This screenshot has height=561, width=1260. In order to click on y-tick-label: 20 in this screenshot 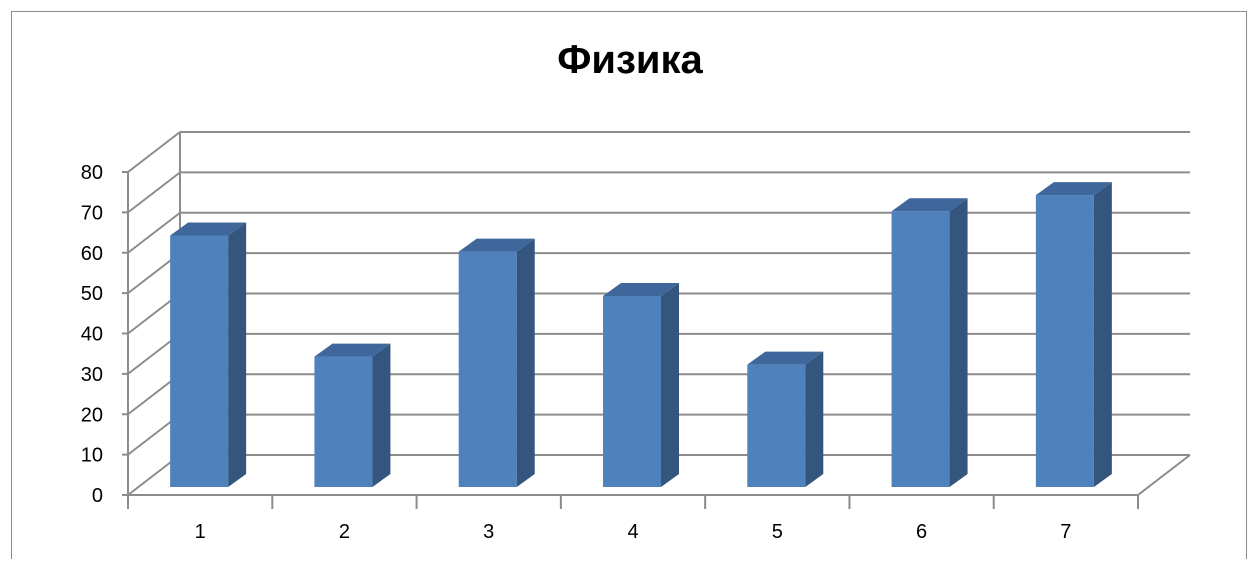, I will do `click(92, 415)`.